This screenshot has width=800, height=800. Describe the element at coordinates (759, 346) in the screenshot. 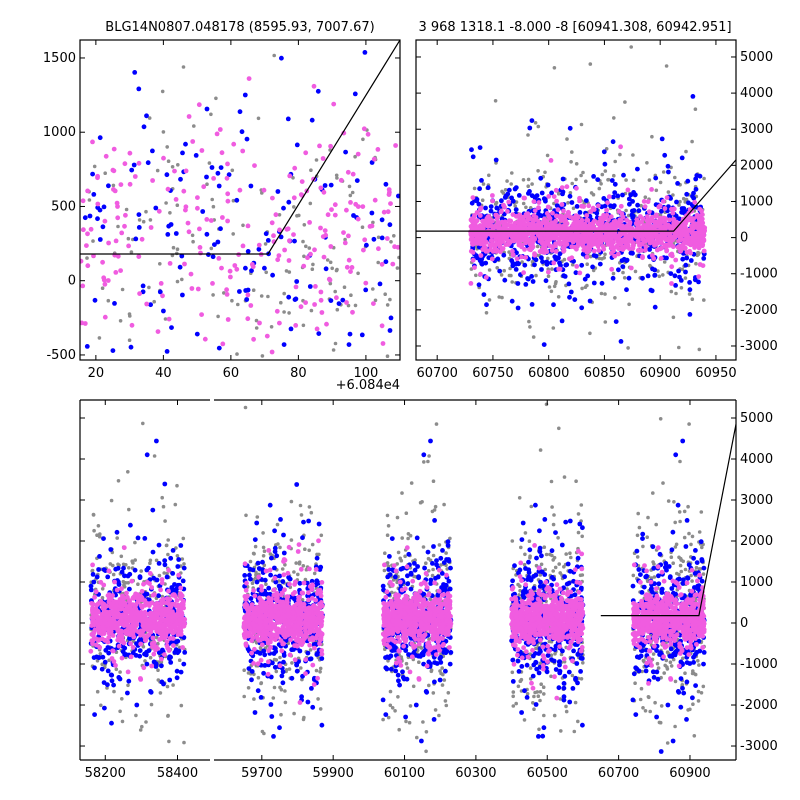

I see `y-tick-label: -3000` at that location.